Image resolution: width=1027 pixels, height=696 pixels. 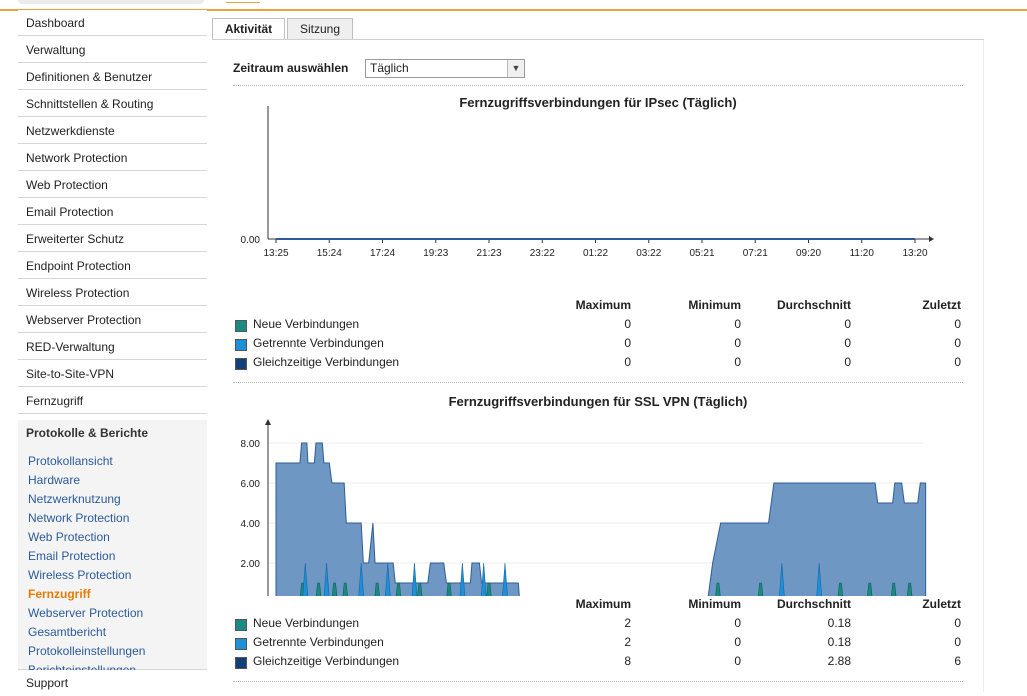 What do you see at coordinates (251, 524) in the screenshot?
I see `y-tick-label: 4.00` at bounding box center [251, 524].